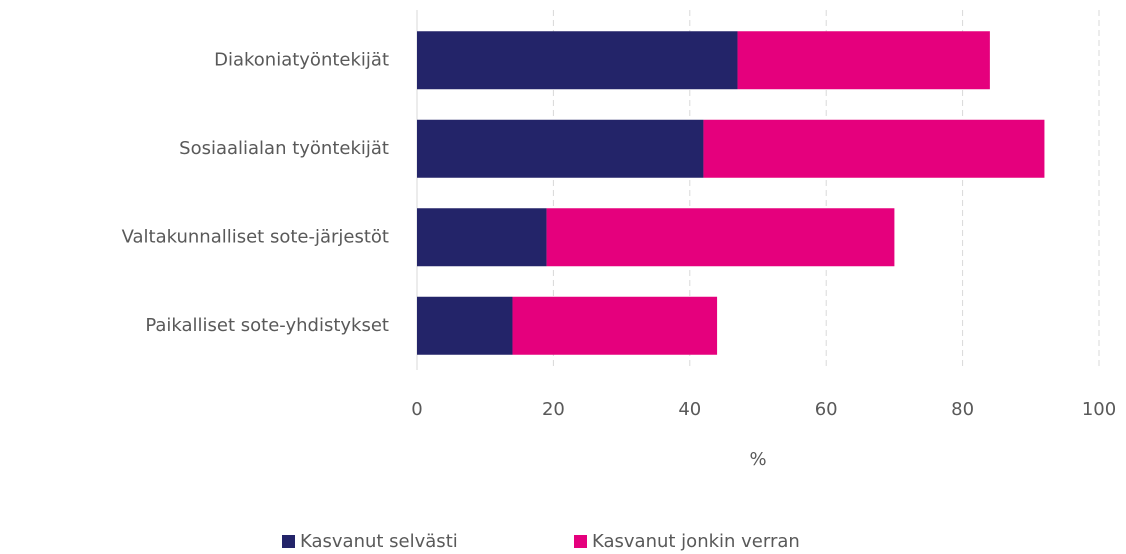 The height and width of the screenshot is (554, 1126). Describe the element at coordinates (416, 409) in the screenshot. I see `x-tick-label: 0` at that location.